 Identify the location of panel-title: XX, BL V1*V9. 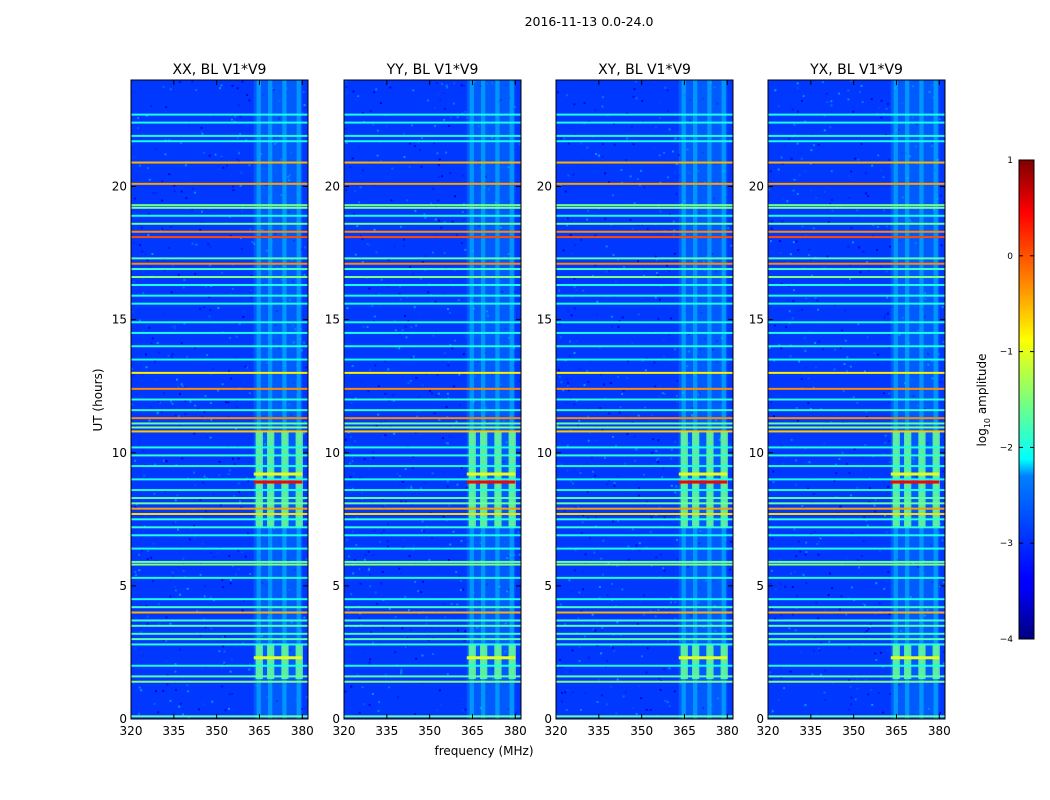
(220, 70).